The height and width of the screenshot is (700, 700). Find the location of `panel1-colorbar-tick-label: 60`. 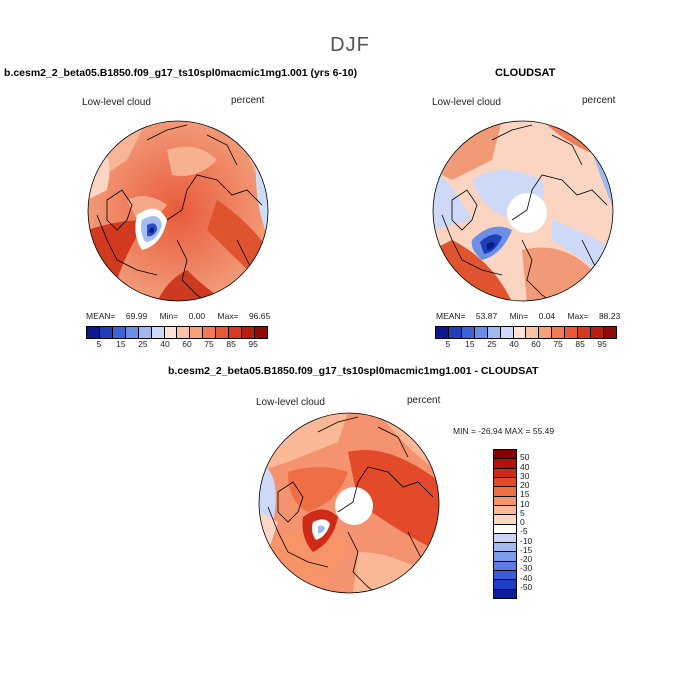

panel1-colorbar-tick-label: 60 is located at coordinates (187, 344).